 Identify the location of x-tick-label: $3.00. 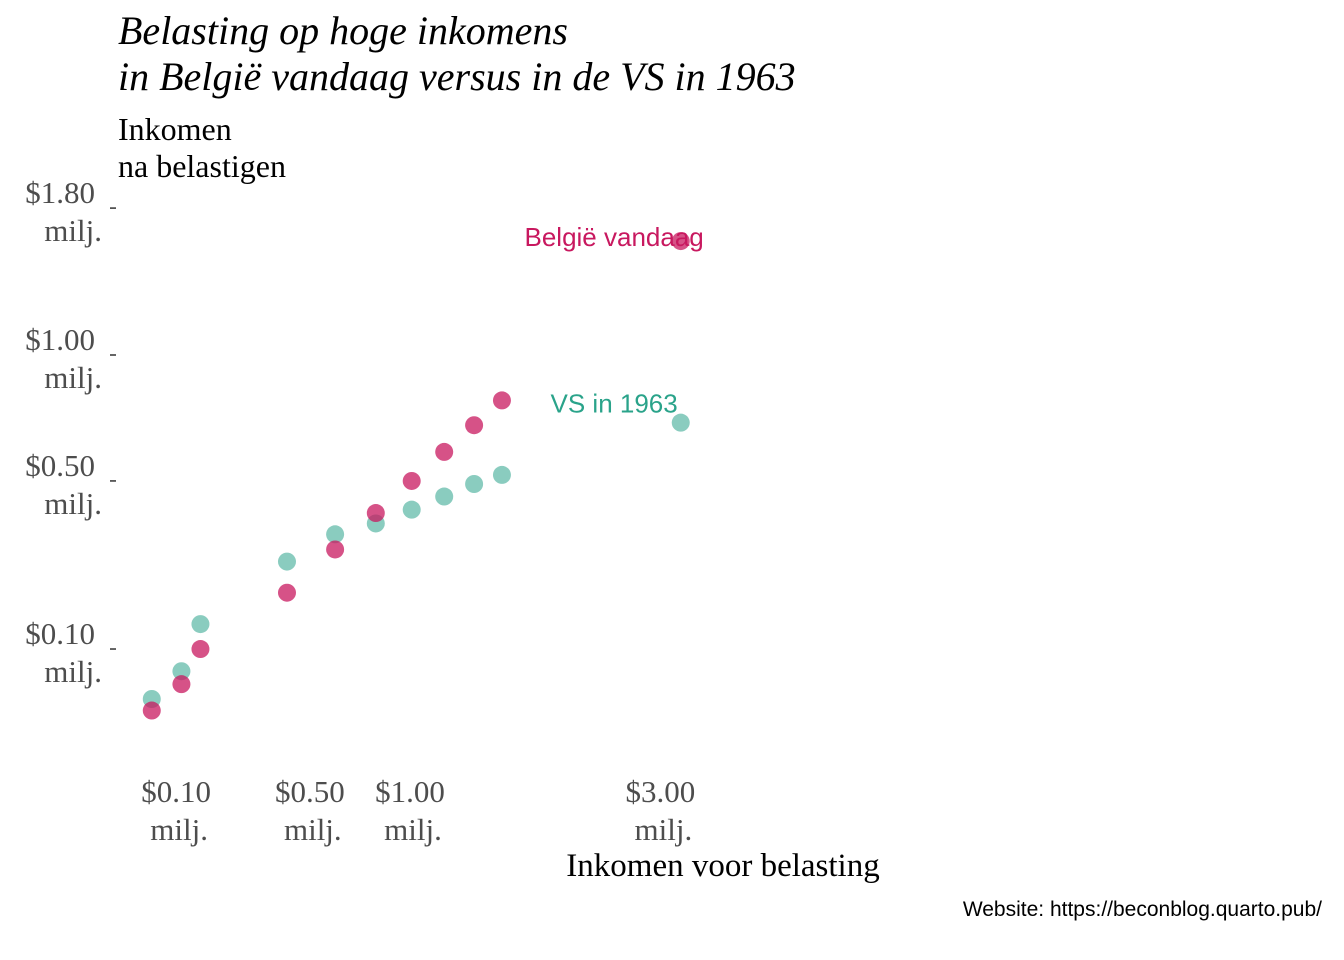
(660, 791).